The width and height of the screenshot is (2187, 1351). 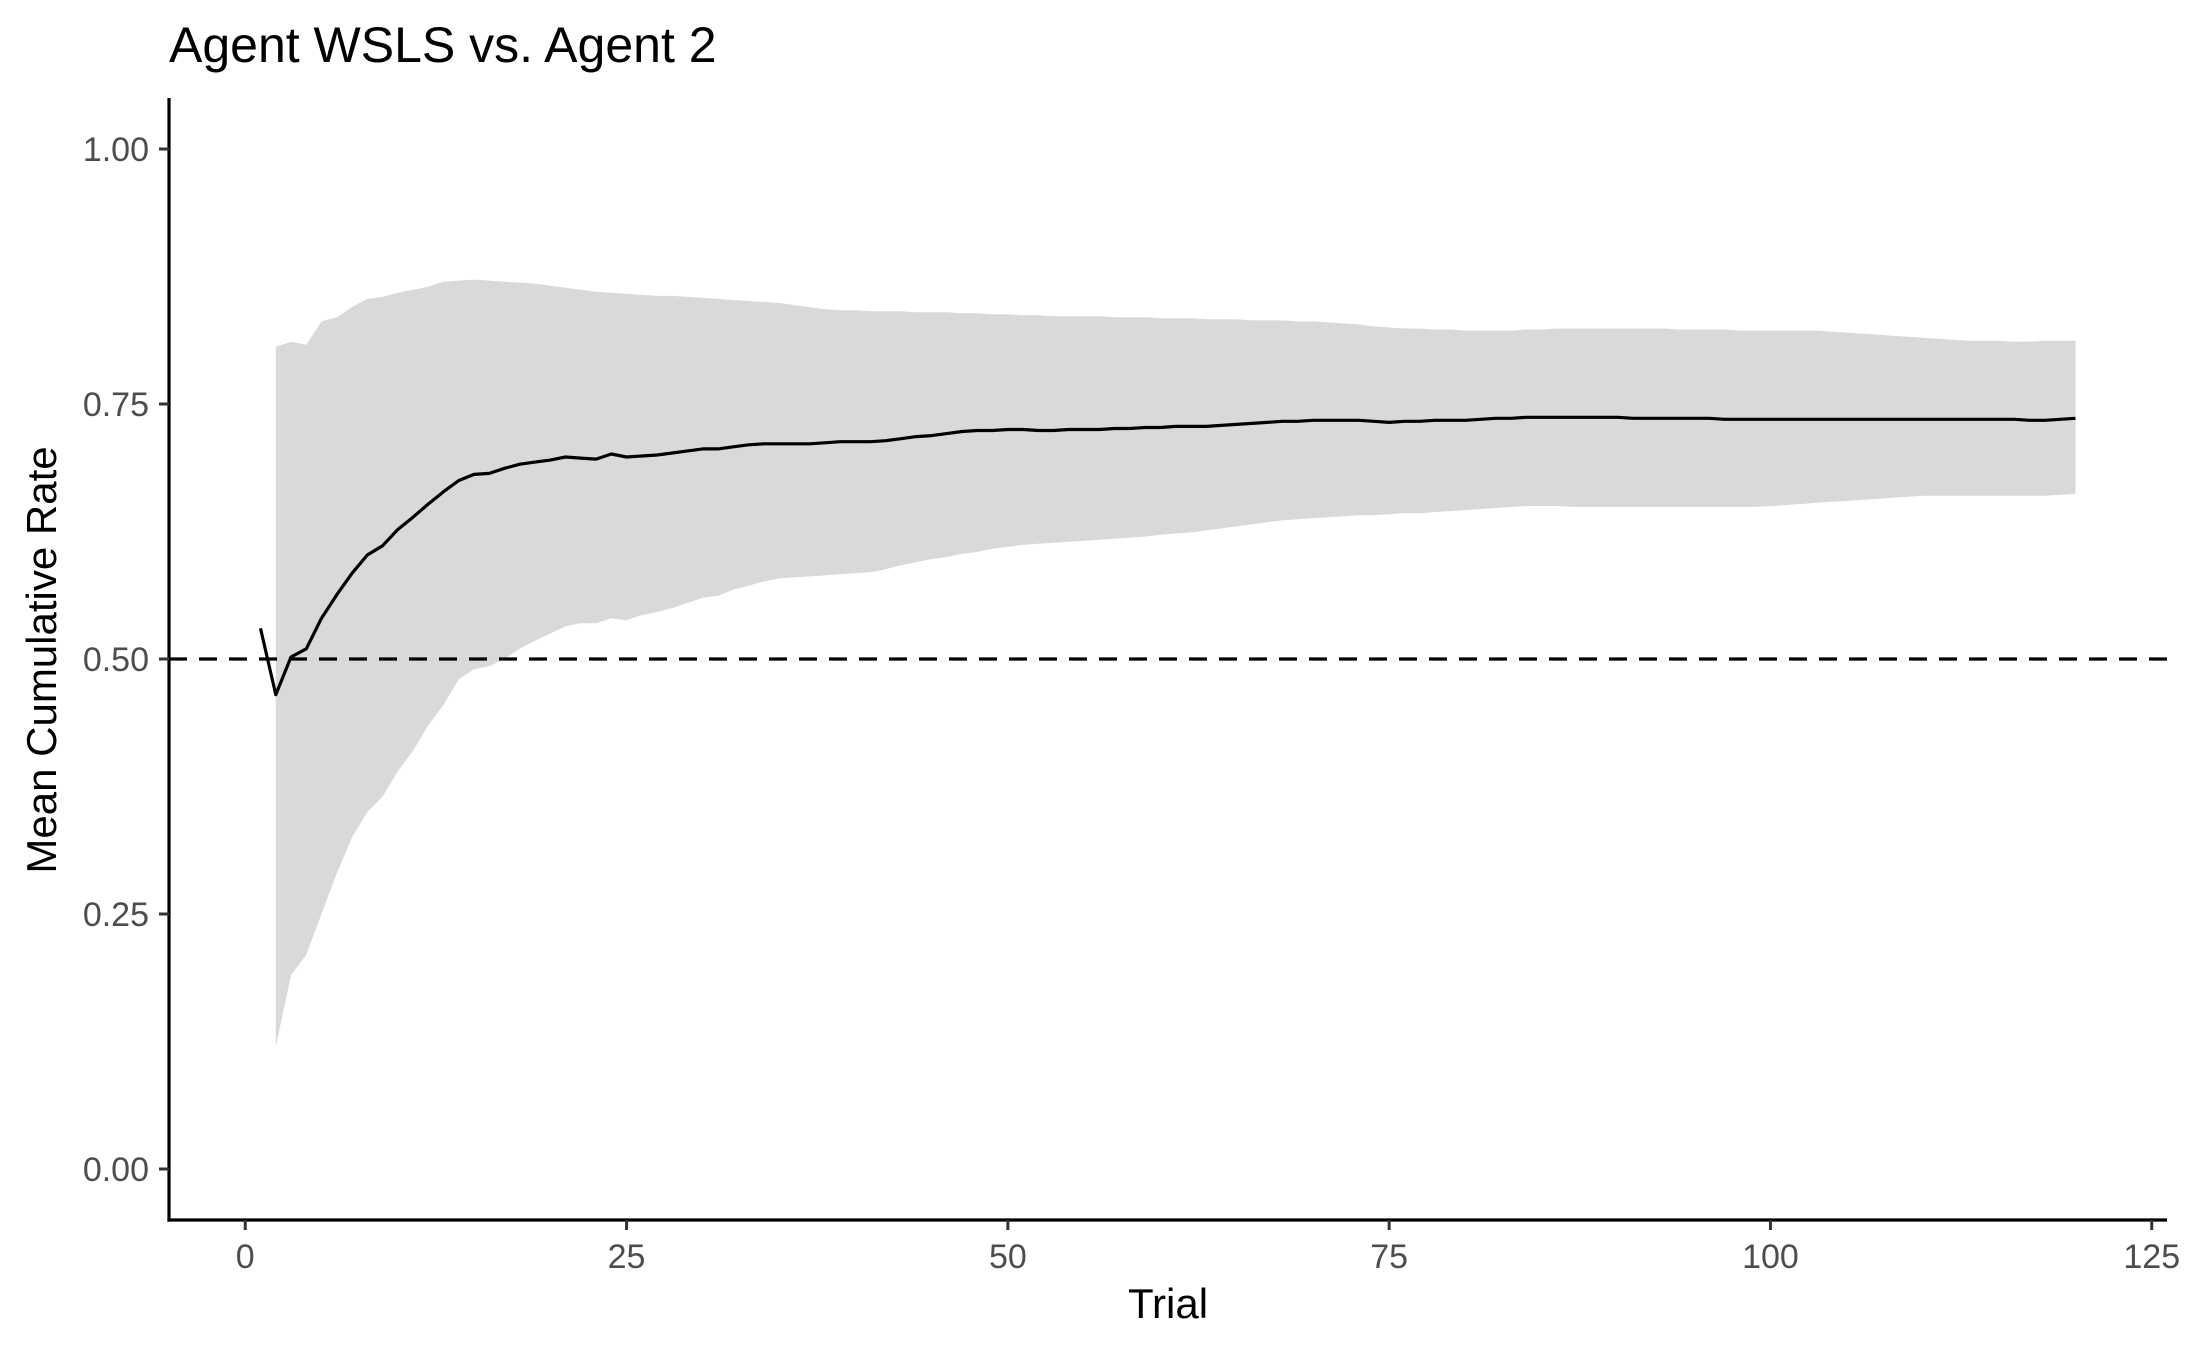 What do you see at coordinates (443, 45) in the screenshot?
I see `chart-title: Agent WSLS vs. Agent 2` at bounding box center [443, 45].